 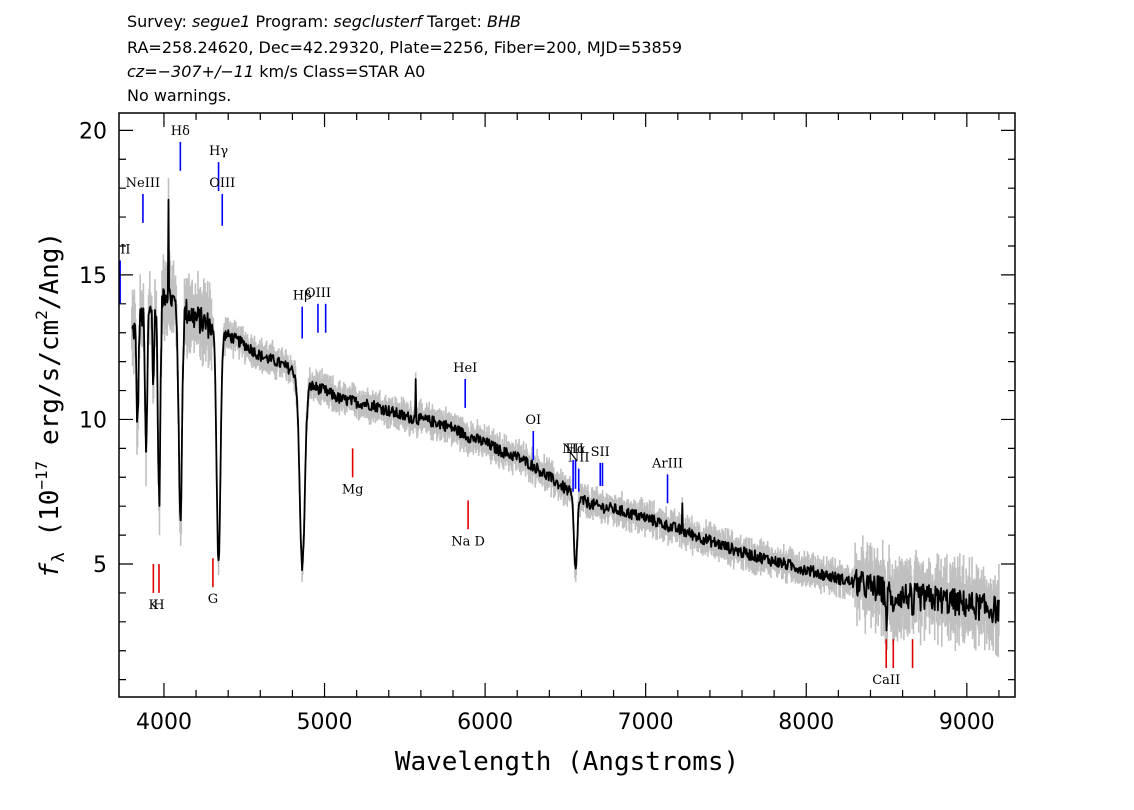 I want to click on y-axis-exponent: −17, so click(x=41, y=475).